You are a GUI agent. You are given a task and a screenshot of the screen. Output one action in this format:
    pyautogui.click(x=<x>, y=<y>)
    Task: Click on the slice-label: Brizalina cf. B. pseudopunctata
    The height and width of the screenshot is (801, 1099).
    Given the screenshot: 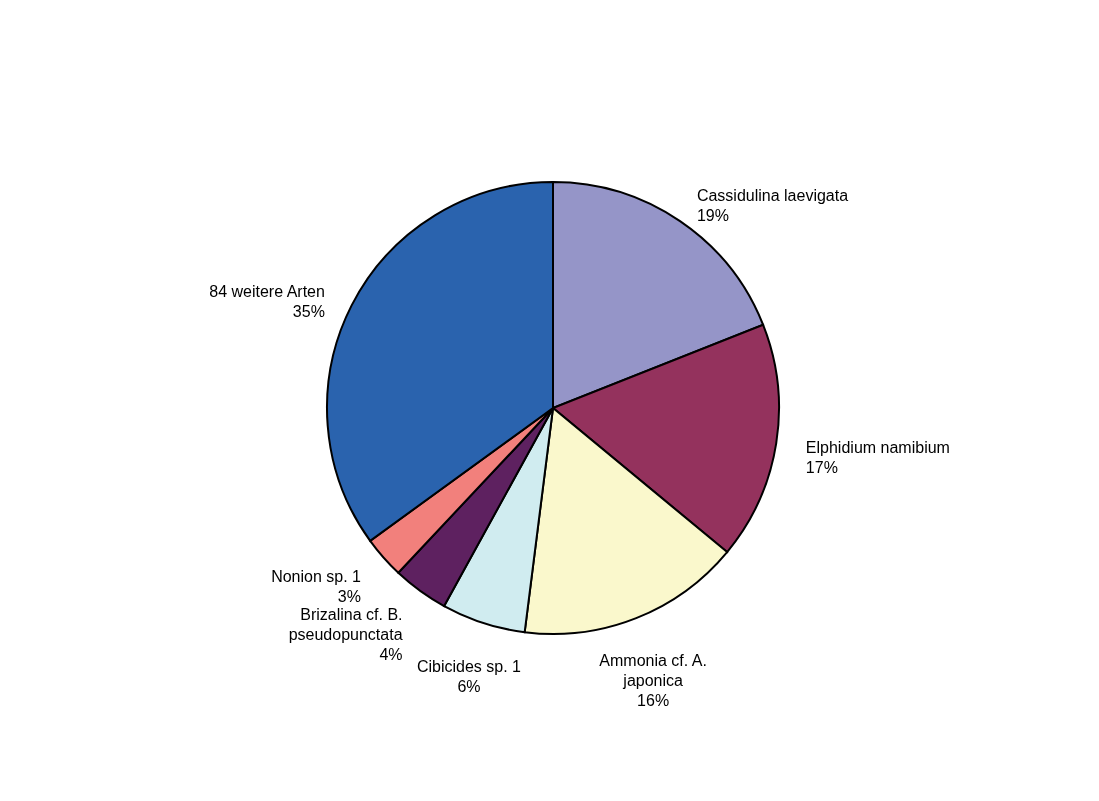 What is the action you would take?
    pyautogui.click(x=345, y=625)
    